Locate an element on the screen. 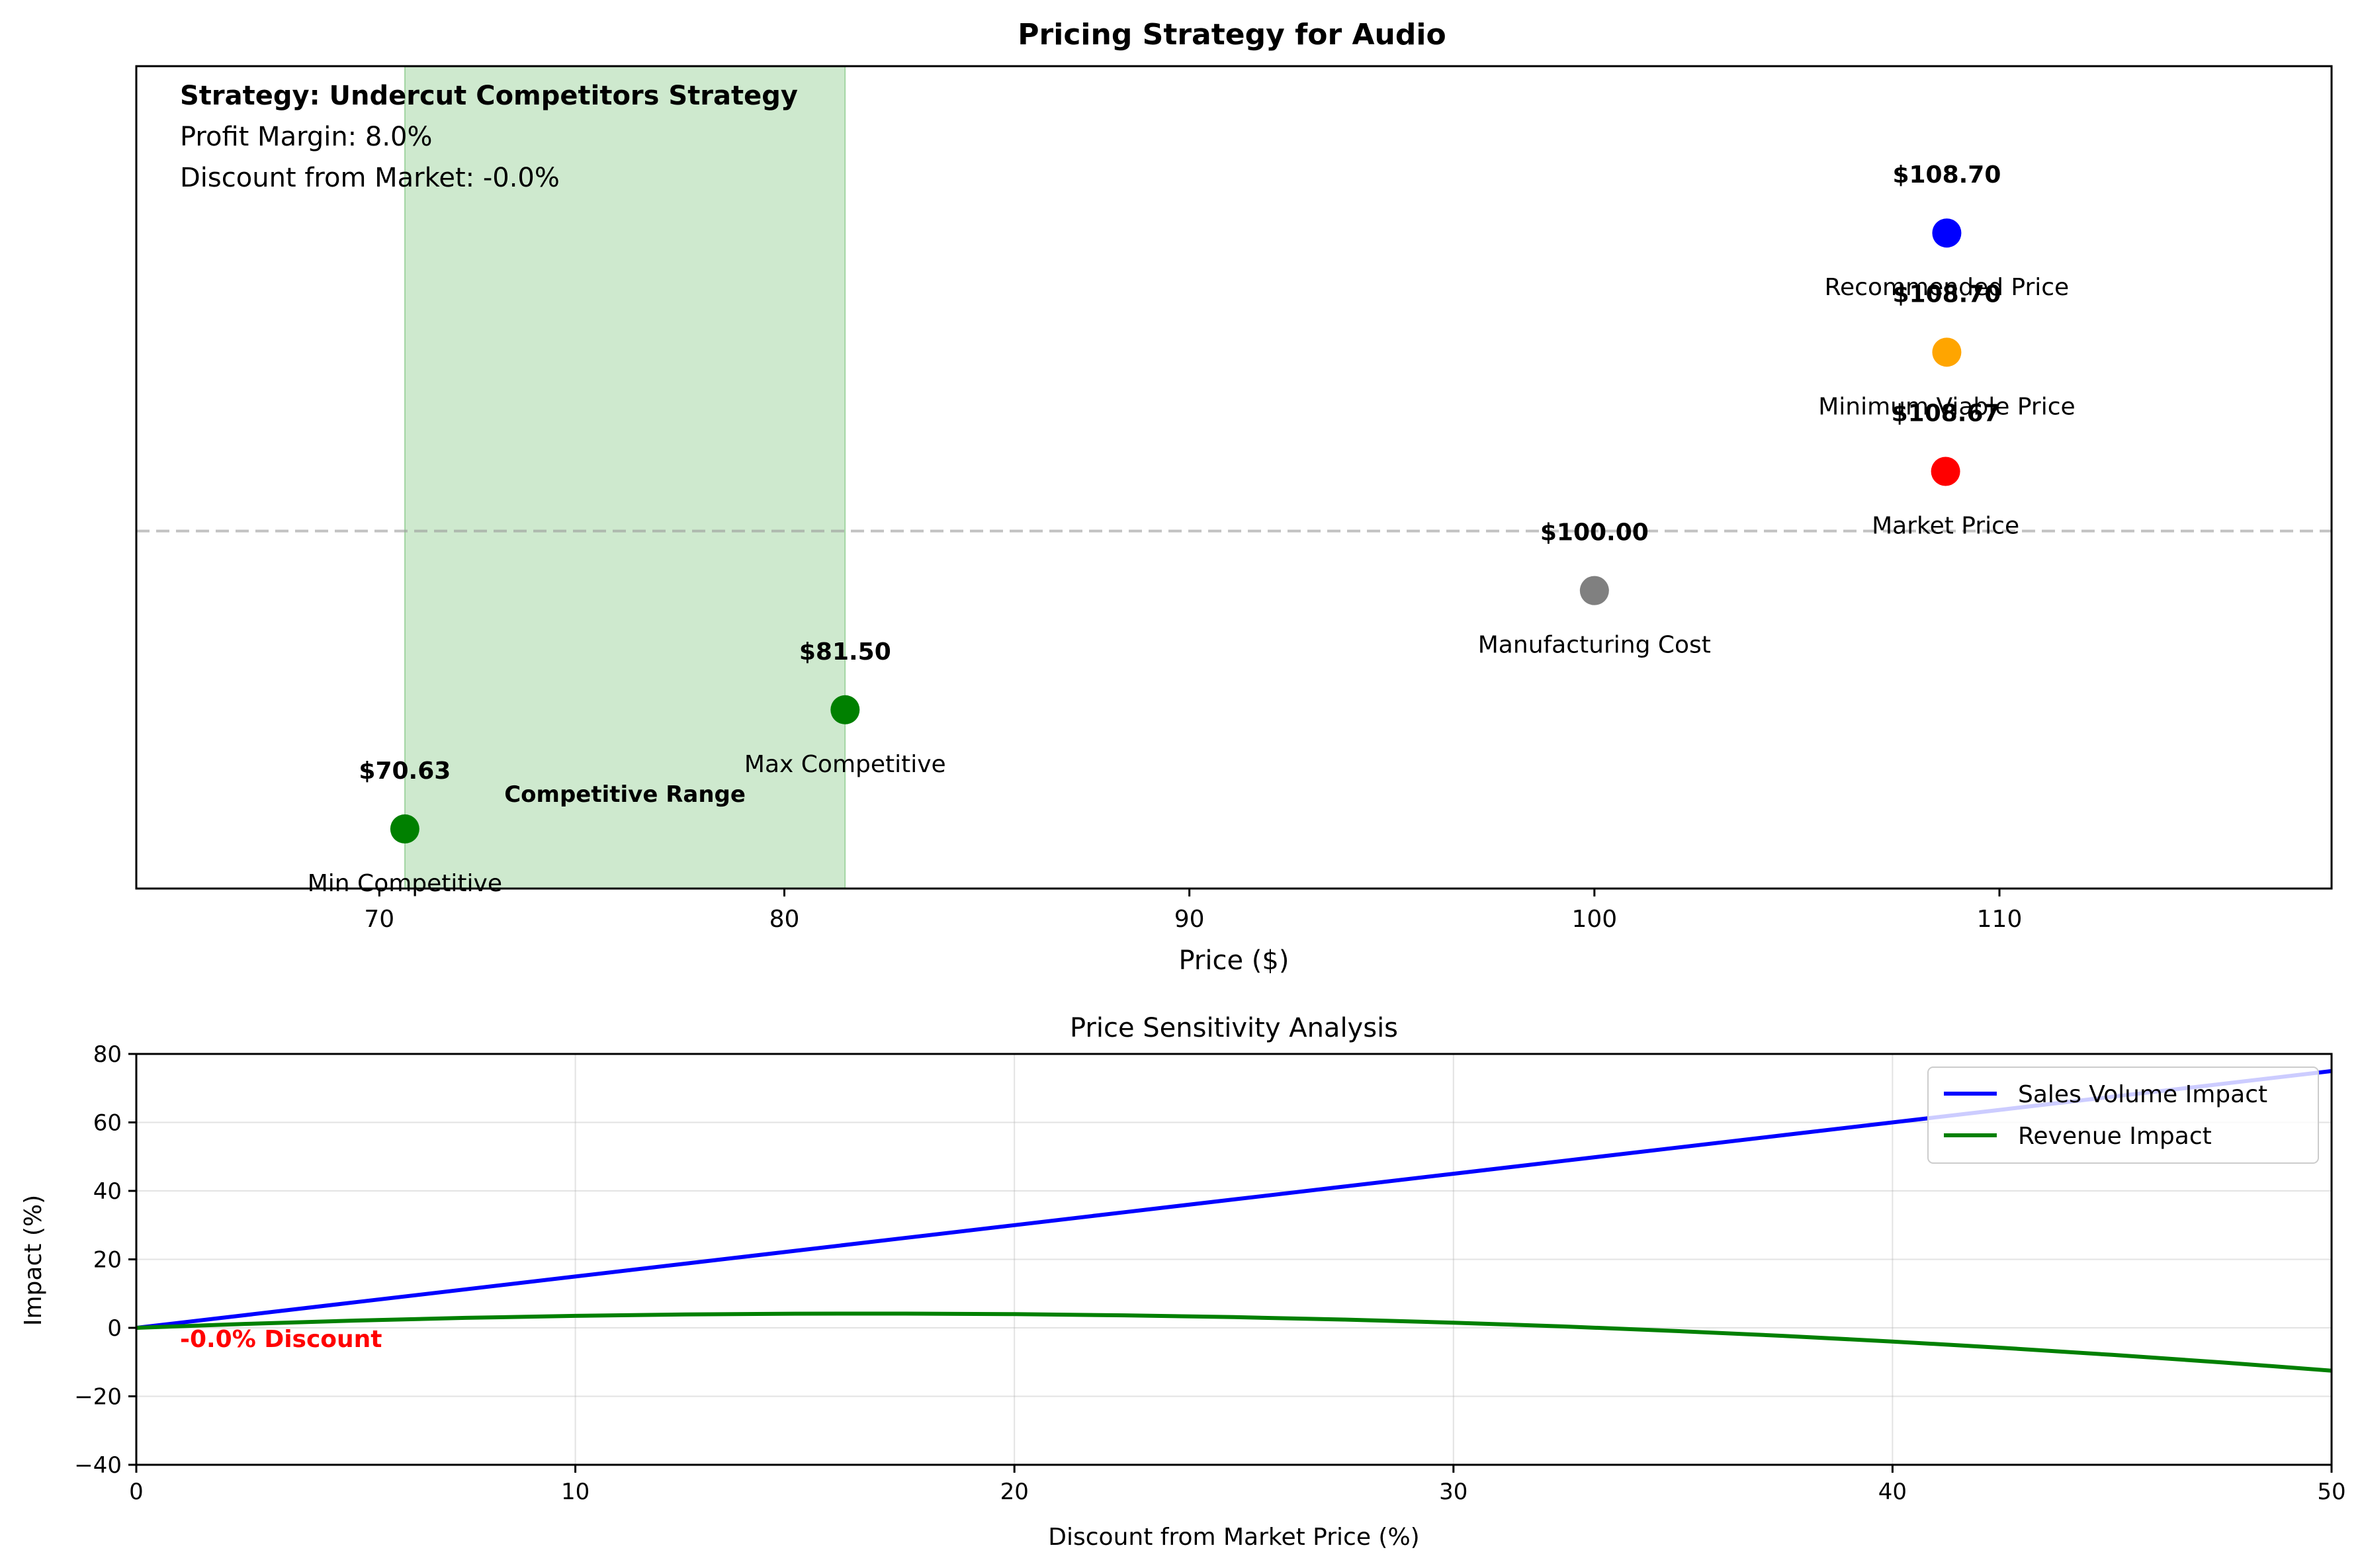 This screenshot has height=1568, width=2362. sensitivity-title: Price Sensitivity Analysis is located at coordinates (1234, 1028).